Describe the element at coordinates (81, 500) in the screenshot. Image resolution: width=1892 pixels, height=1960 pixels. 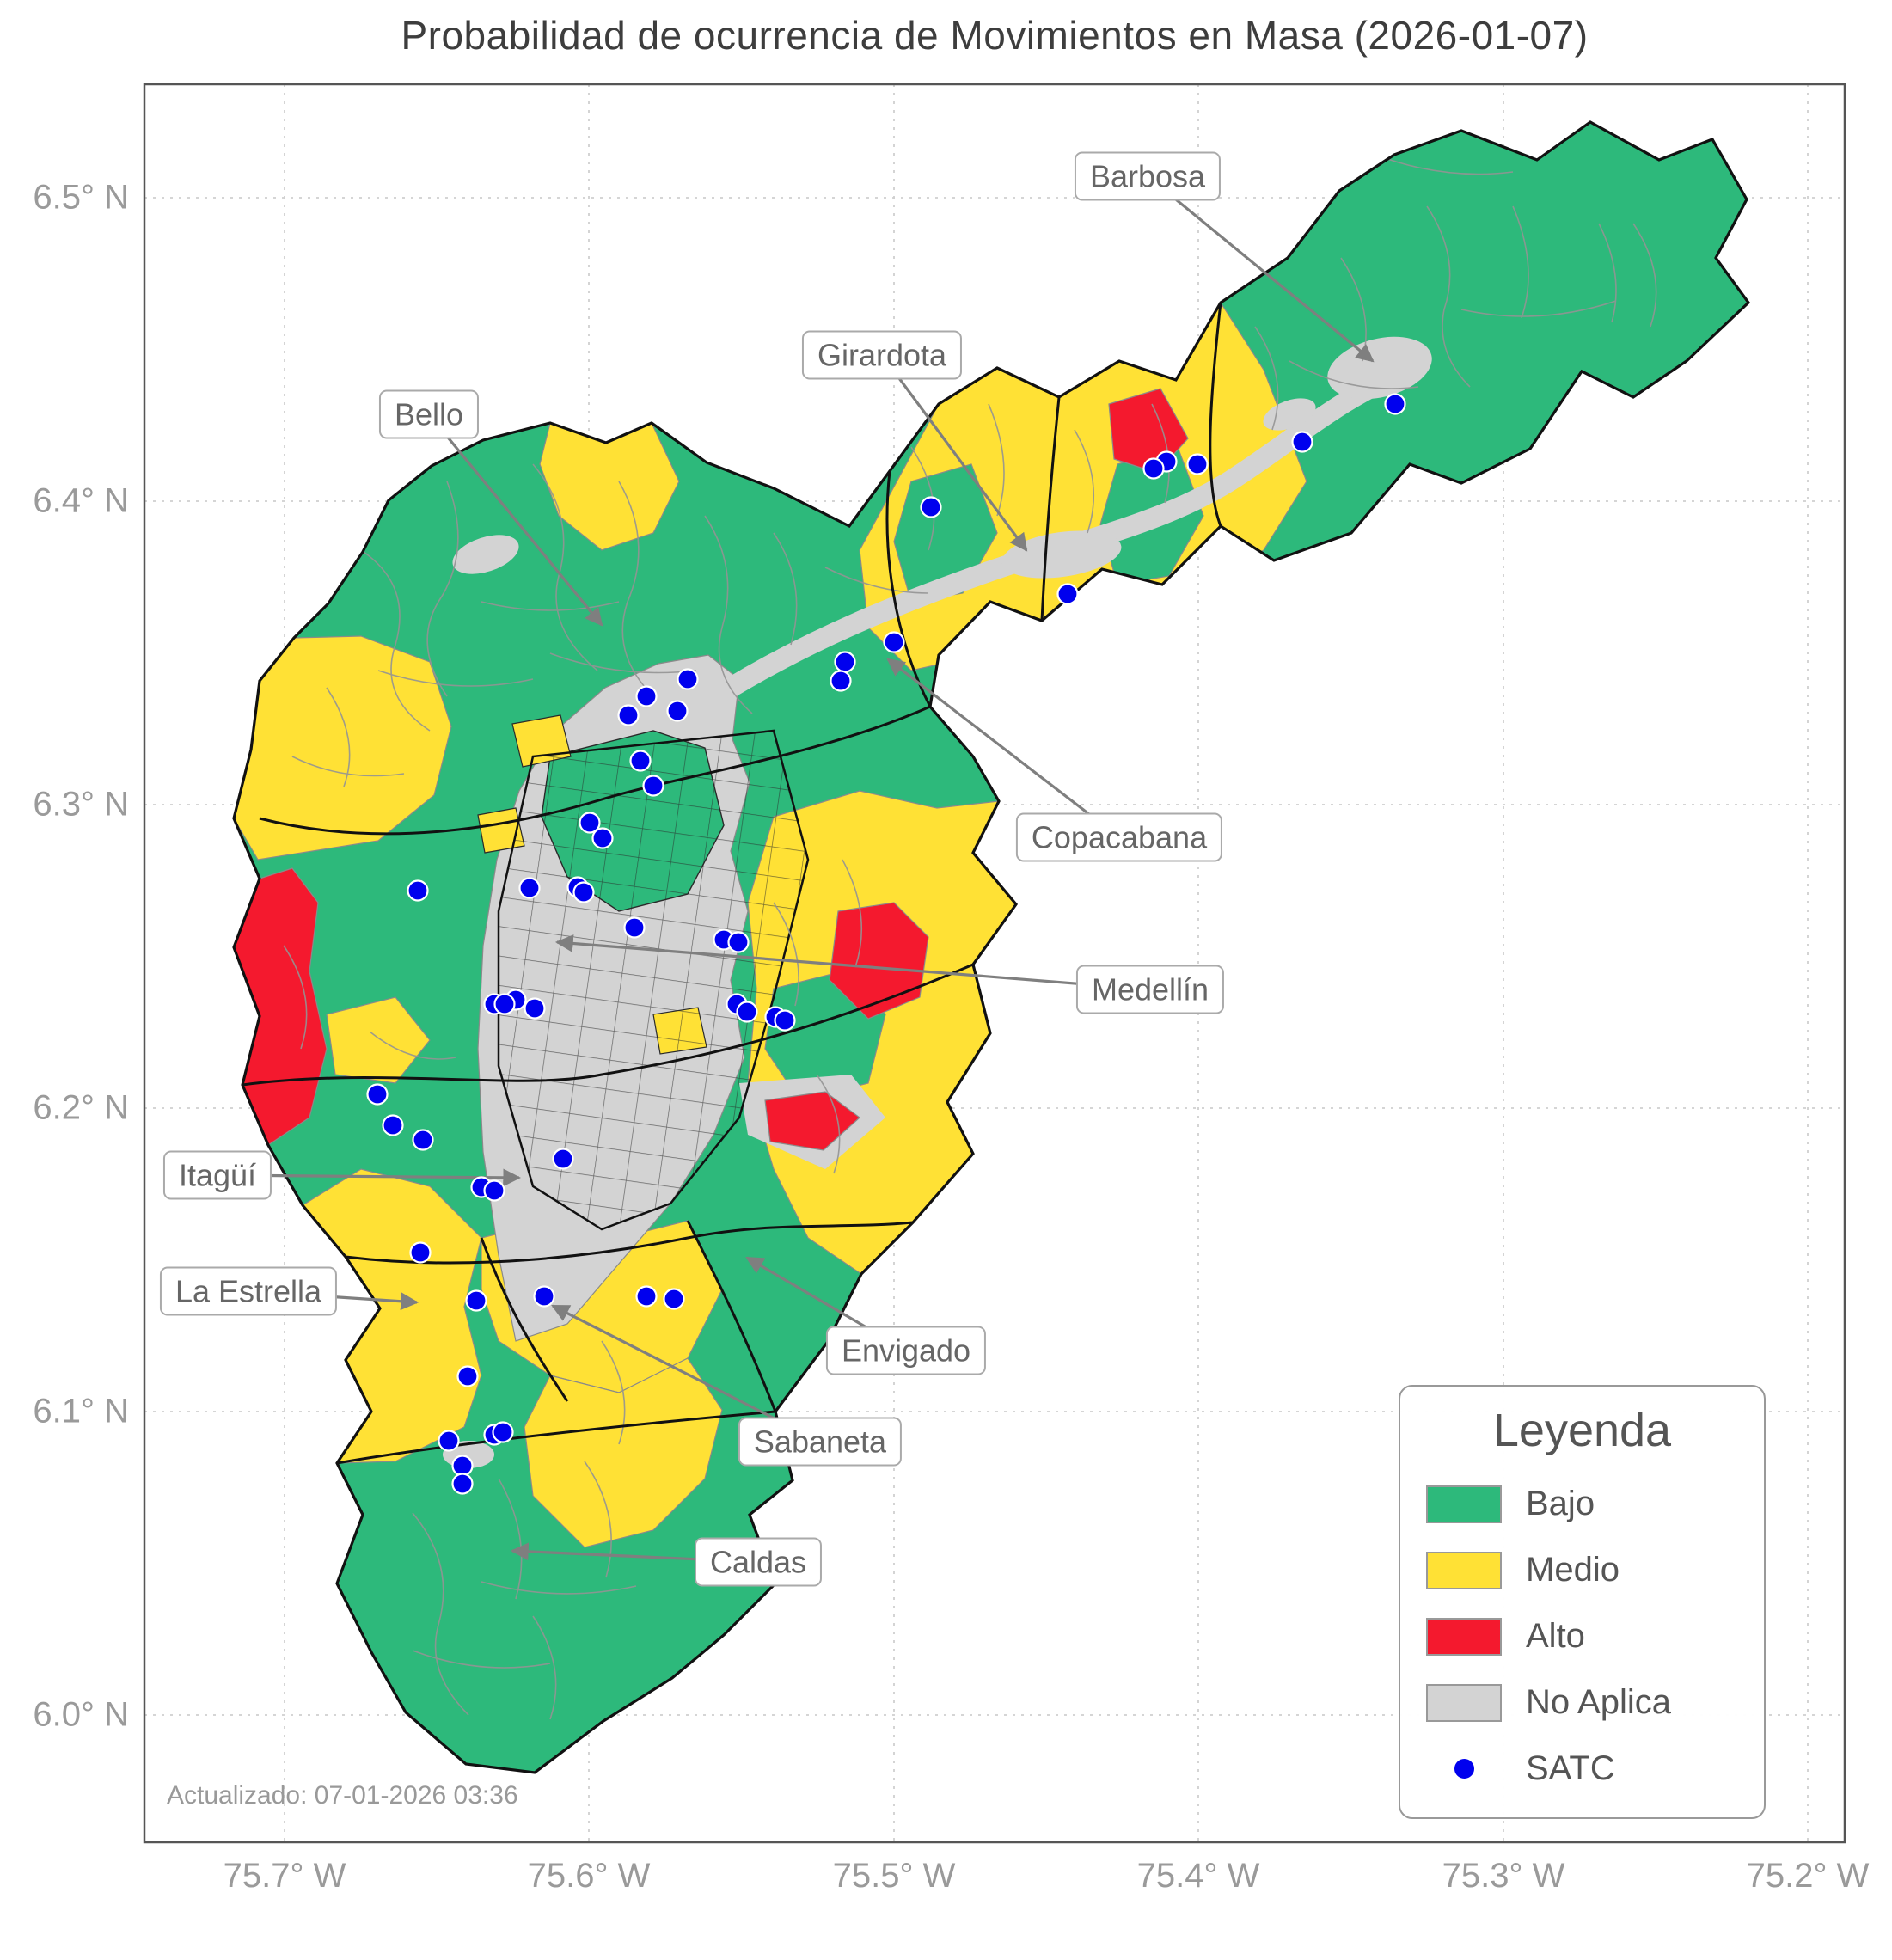
I see `y-tick-label: 6.4° N` at that location.